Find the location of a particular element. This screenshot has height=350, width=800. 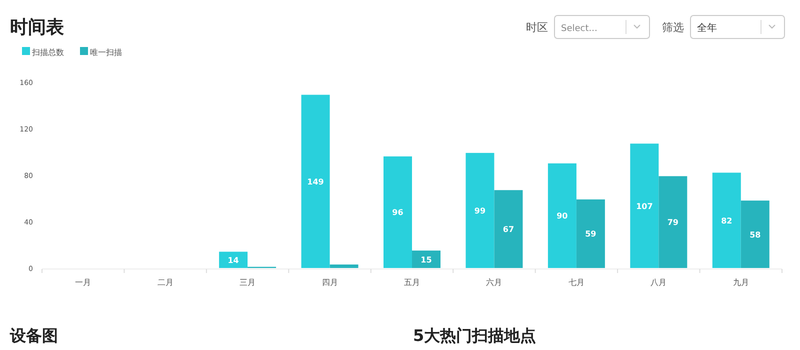

x-tick-label: 八月 is located at coordinates (658, 282).